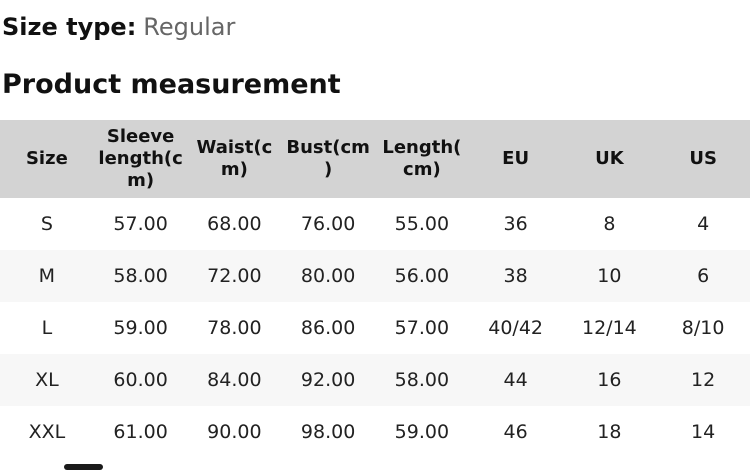  Describe the element at coordinates (328, 224) in the screenshot. I see `table-cell: 76.00` at that location.